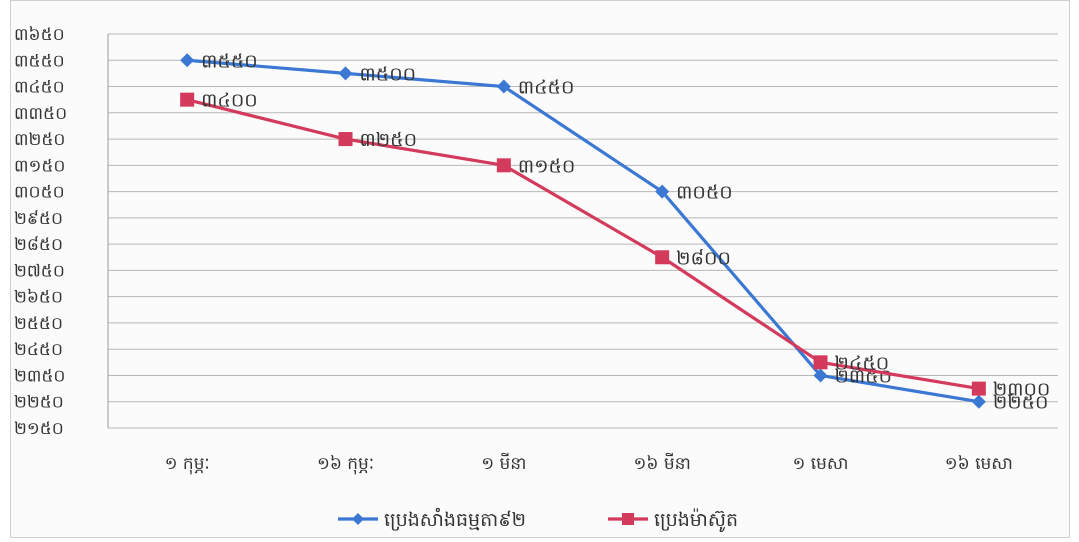 The height and width of the screenshot is (542, 1079). I want to click on y-tick-label: ២៥៥០, so click(38, 324).